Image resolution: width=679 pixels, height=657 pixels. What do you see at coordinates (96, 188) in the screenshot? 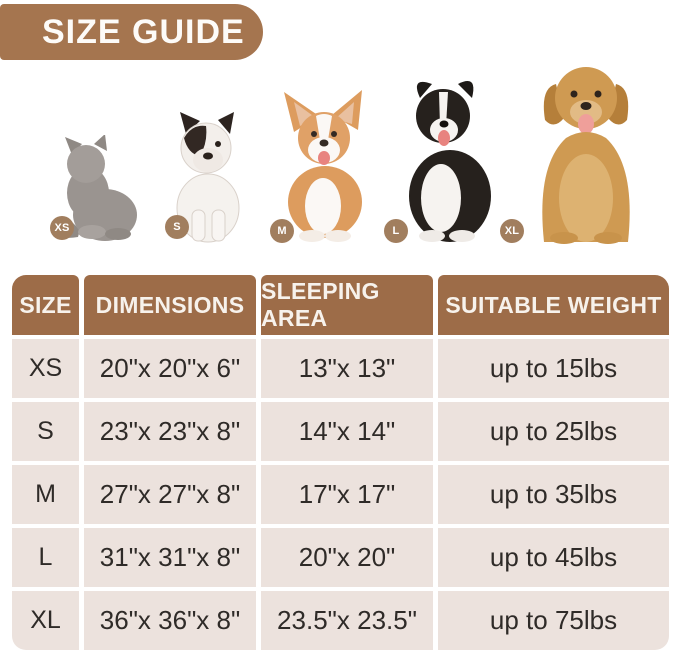
I see `cat-icon` at bounding box center [96, 188].